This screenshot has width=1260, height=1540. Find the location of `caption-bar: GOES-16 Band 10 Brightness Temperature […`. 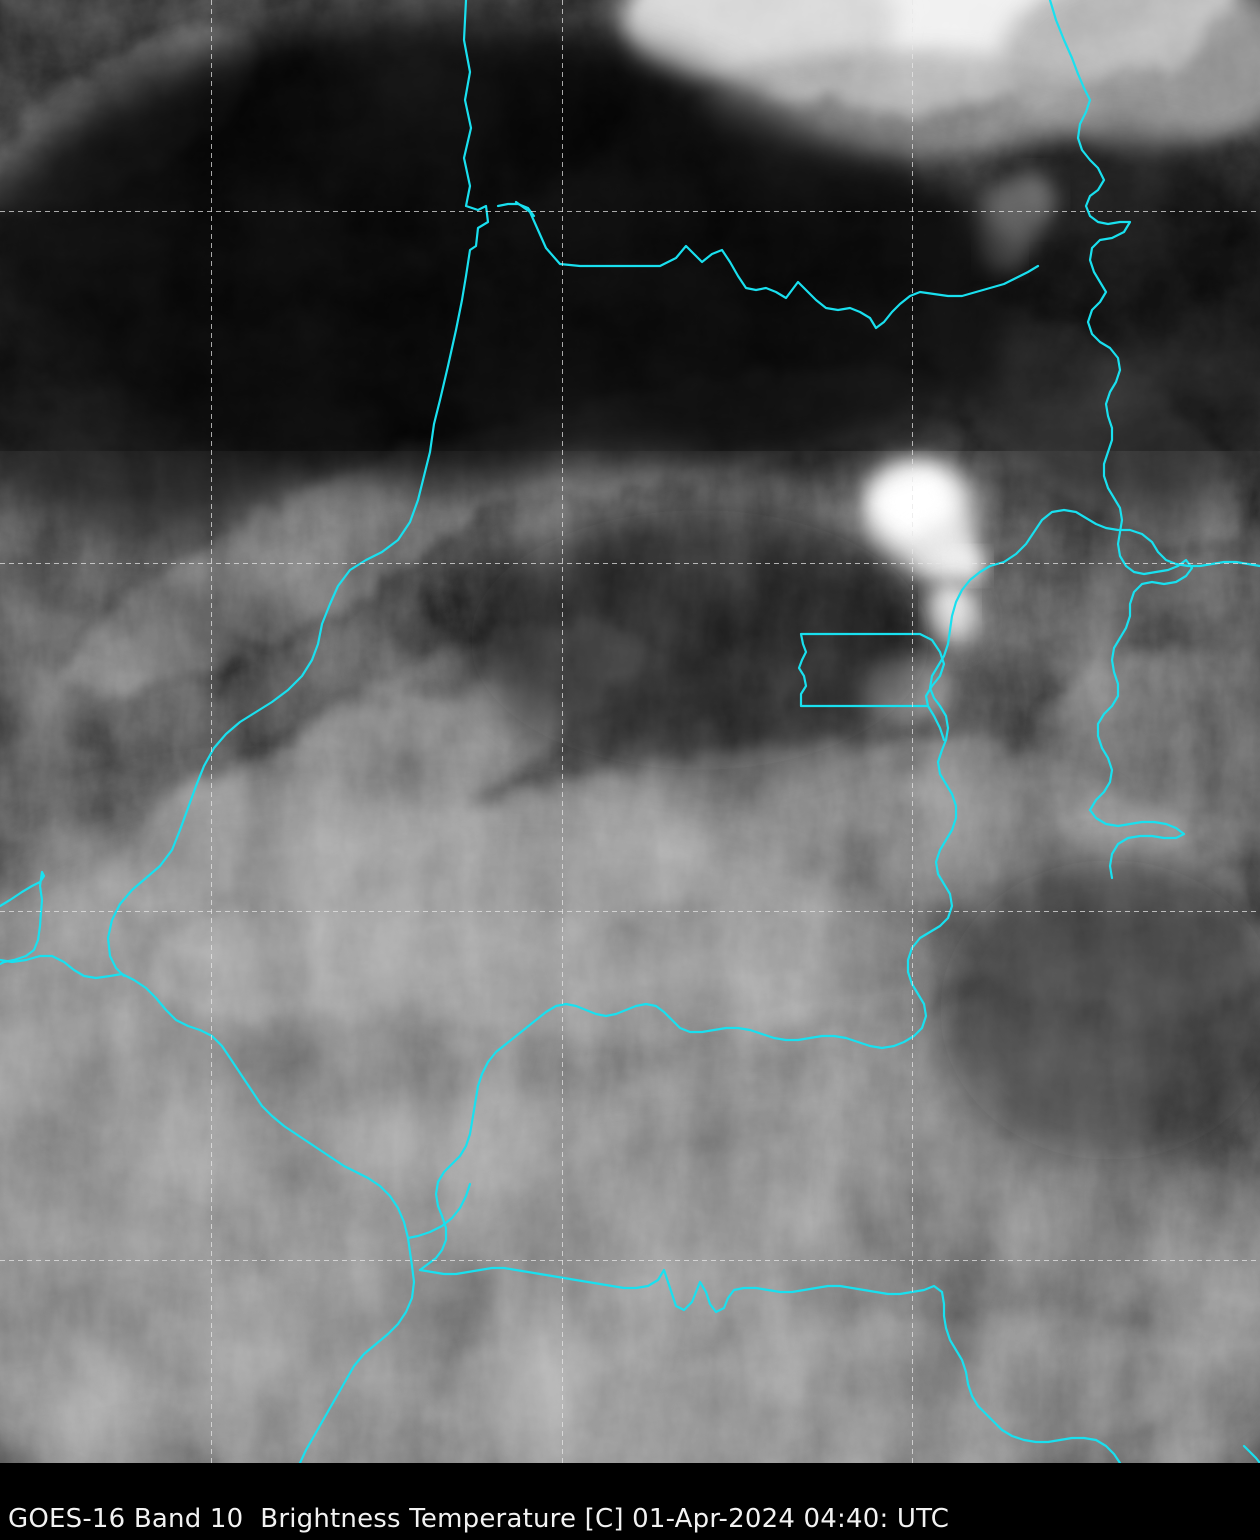

caption-bar: GOES-16 Band 10 Brightness Temperature [… is located at coordinates (630, 1501).